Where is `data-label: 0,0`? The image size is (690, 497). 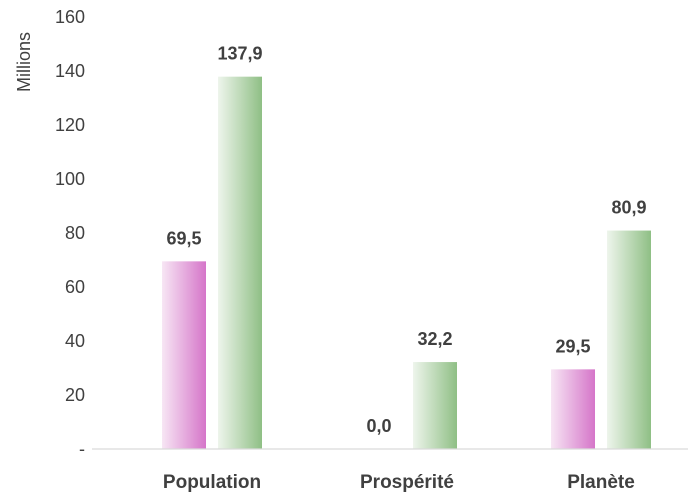
data-label: 0,0 is located at coordinates (378, 426).